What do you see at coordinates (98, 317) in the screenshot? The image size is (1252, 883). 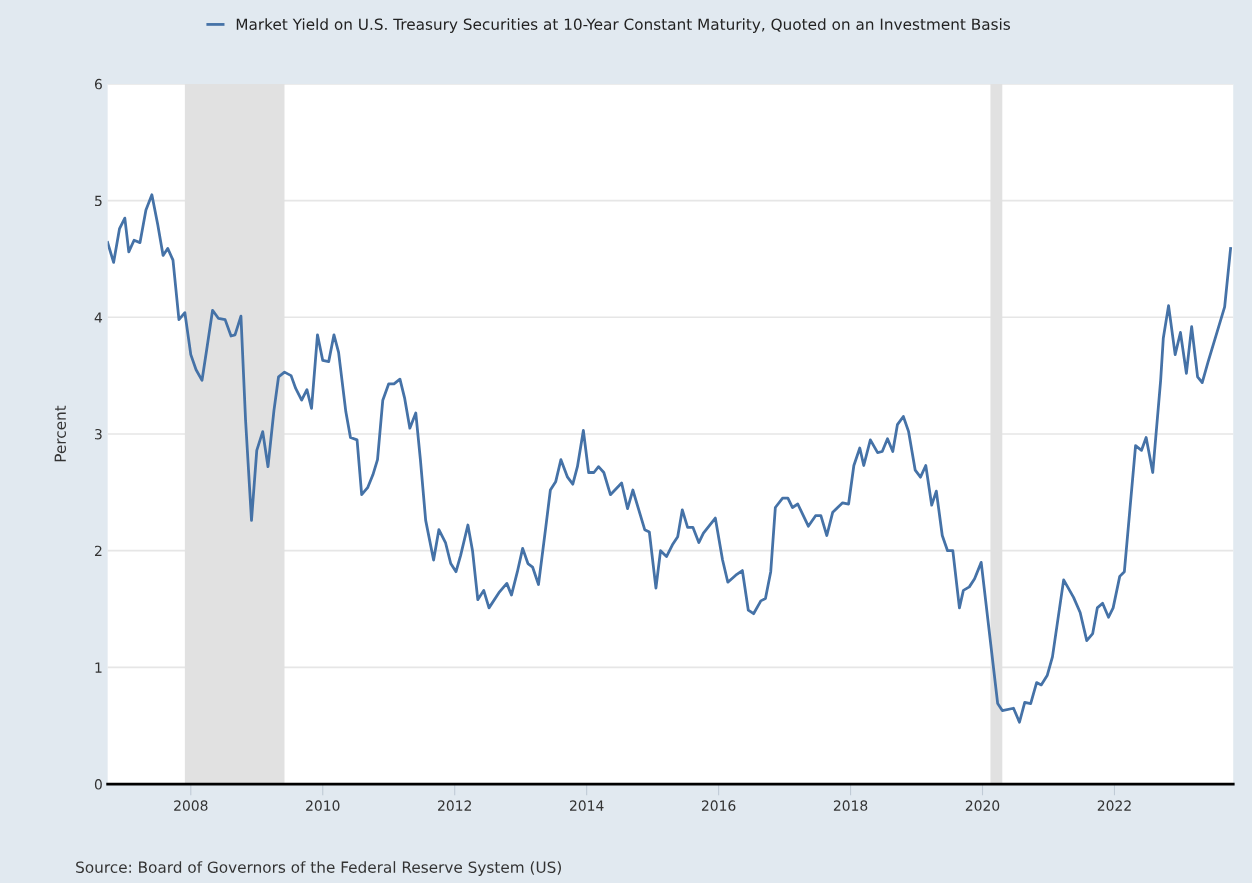 I see `y-tick-label: 4` at bounding box center [98, 317].